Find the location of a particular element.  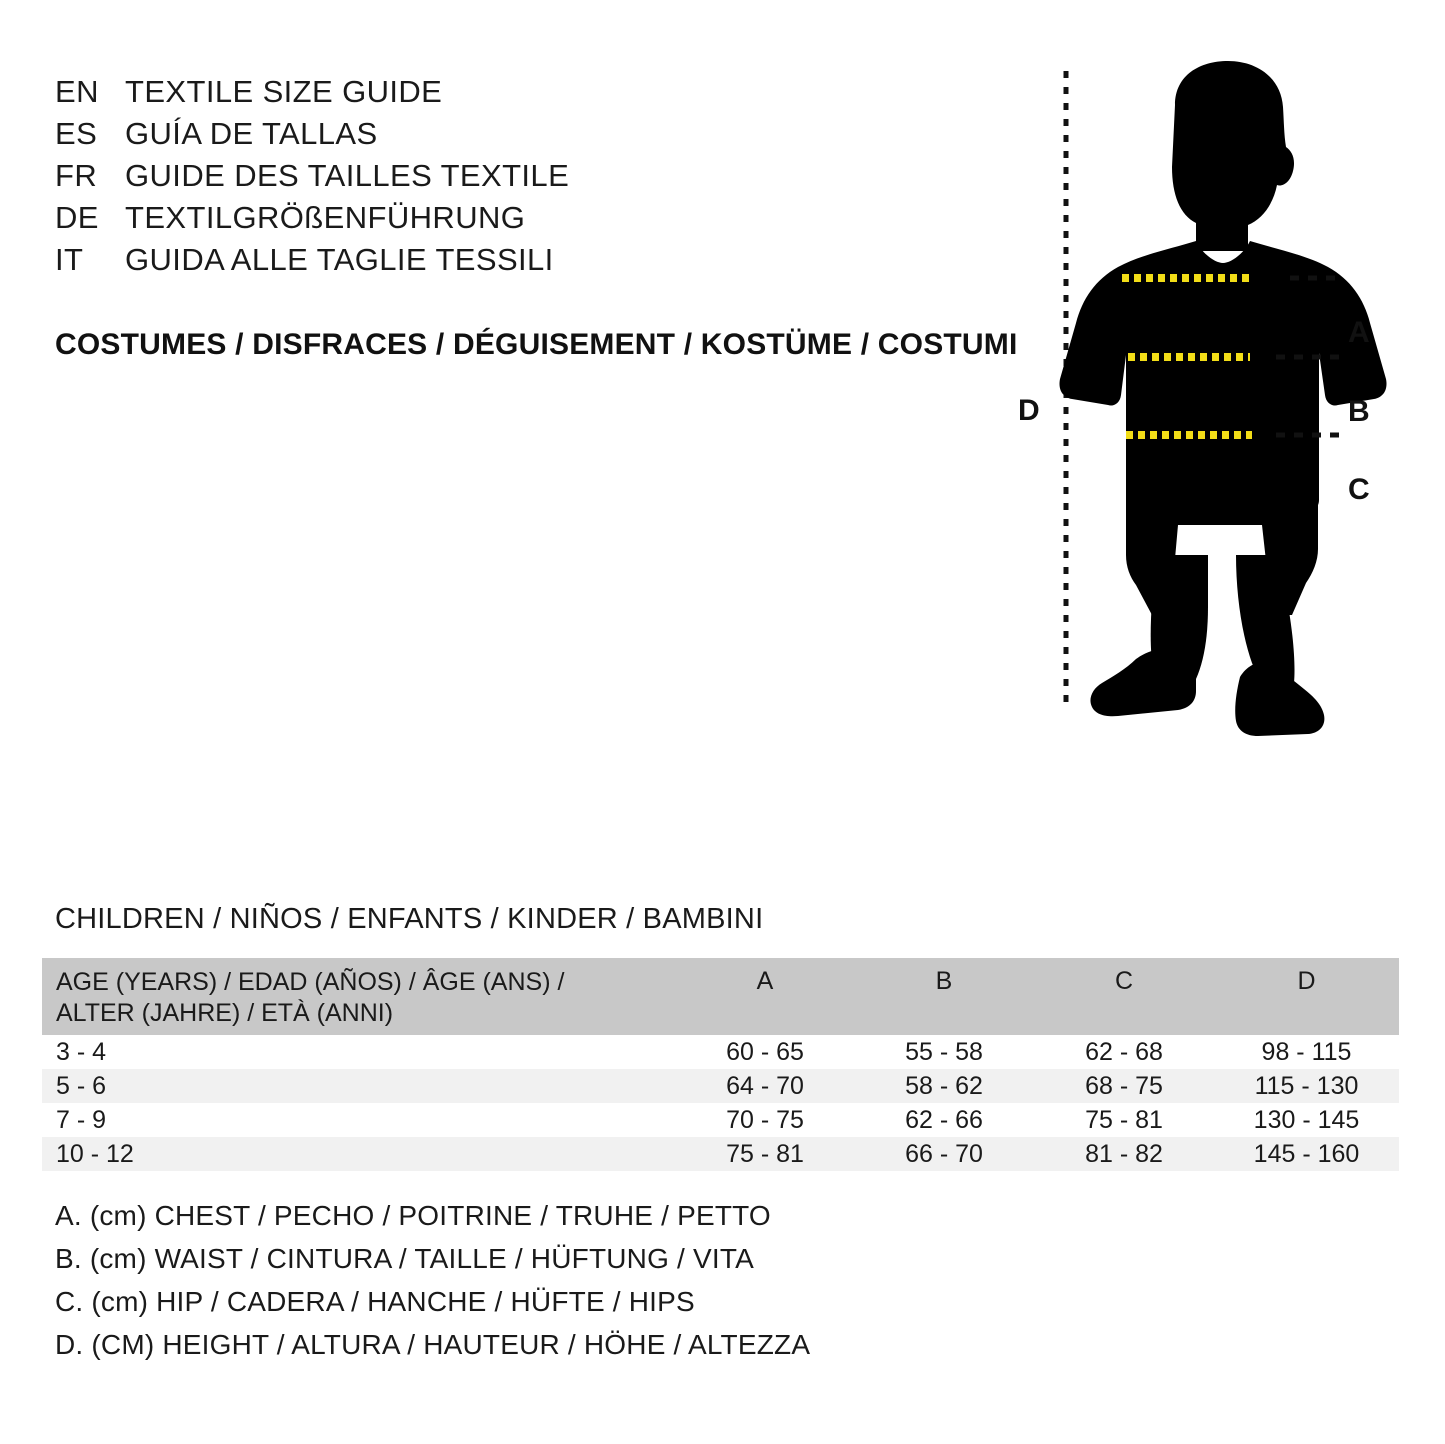

cell-waist: 66 - 70 is located at coordinates (944, 1154).